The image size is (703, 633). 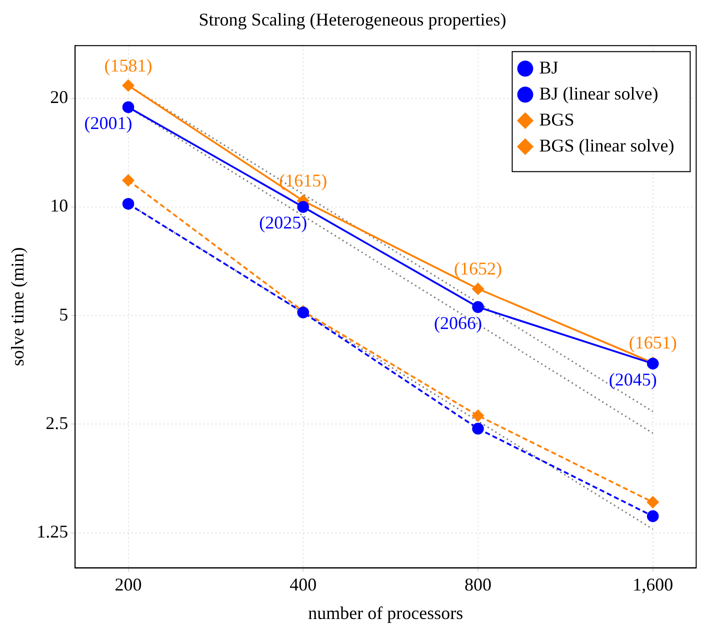 What do you see at coordinates (303, 180) in the screenshot?
I see `annotation: (1615)` at bounding box center [303, 180].